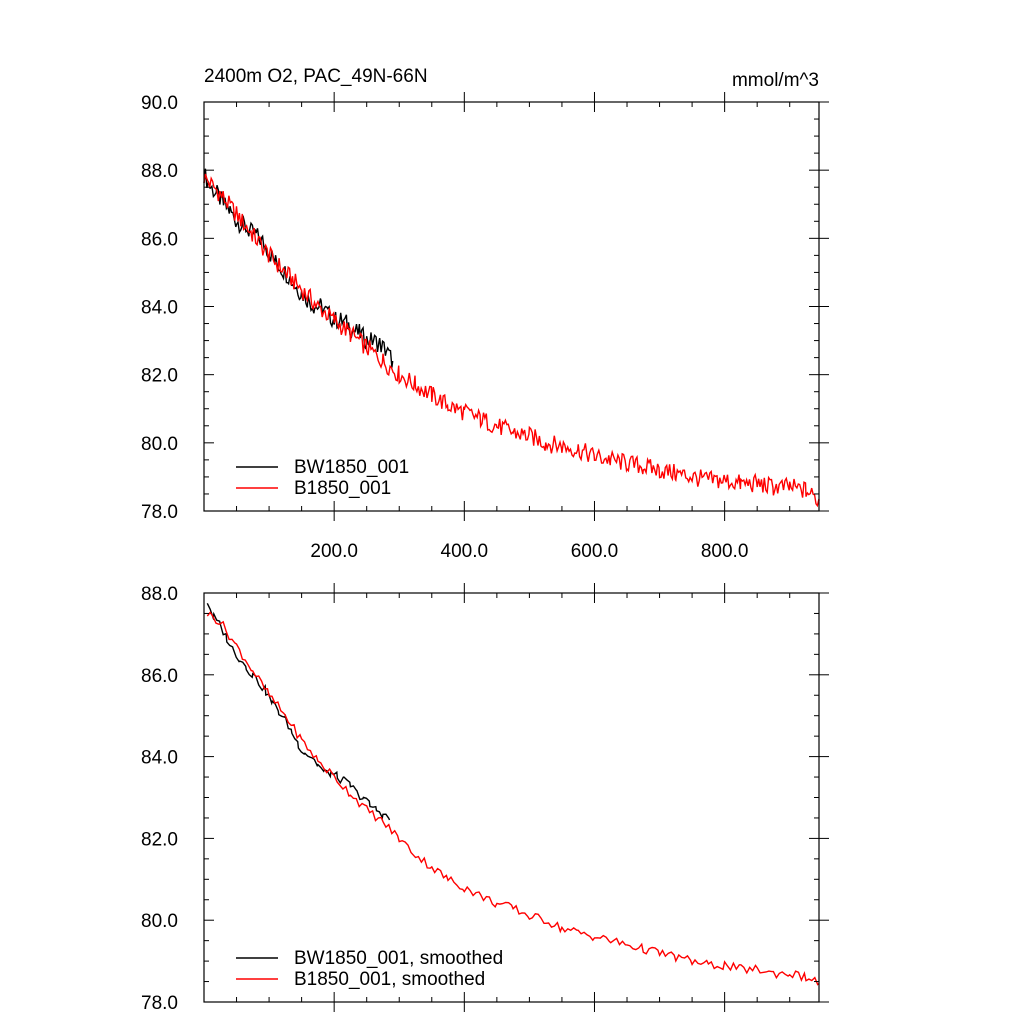 This screenshot has height=1024, width=1024. What do you see at coordinates (342, 488) in the screenshot?
I see `legend-label: B1850_001` at bounding box center [342, 488].